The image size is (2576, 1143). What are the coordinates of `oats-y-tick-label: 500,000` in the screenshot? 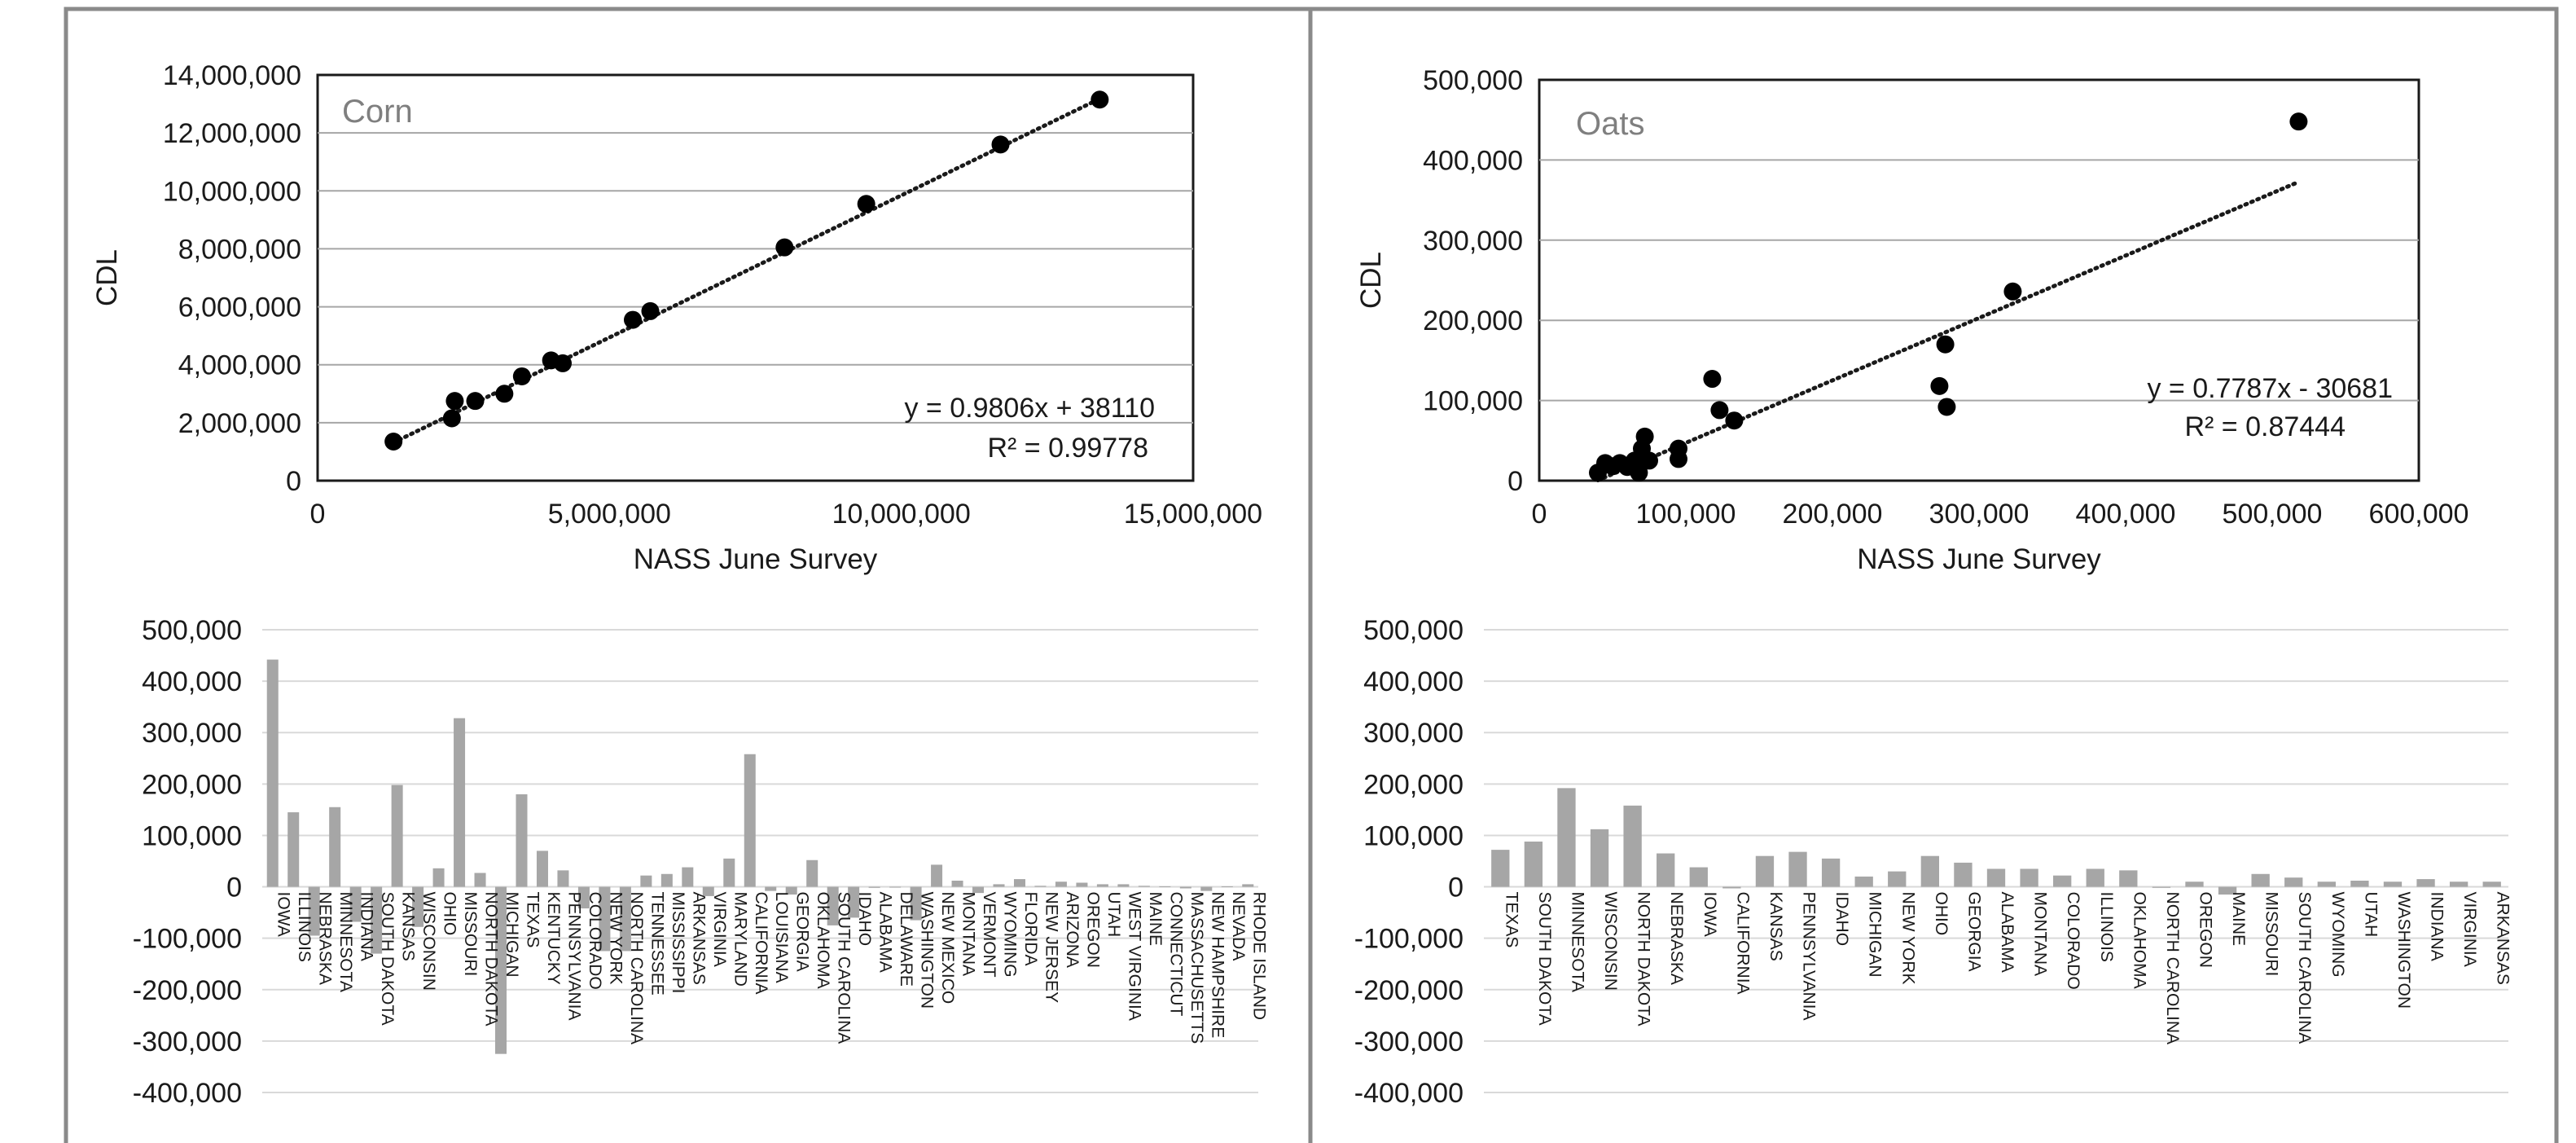 It's located at (1473, 80).